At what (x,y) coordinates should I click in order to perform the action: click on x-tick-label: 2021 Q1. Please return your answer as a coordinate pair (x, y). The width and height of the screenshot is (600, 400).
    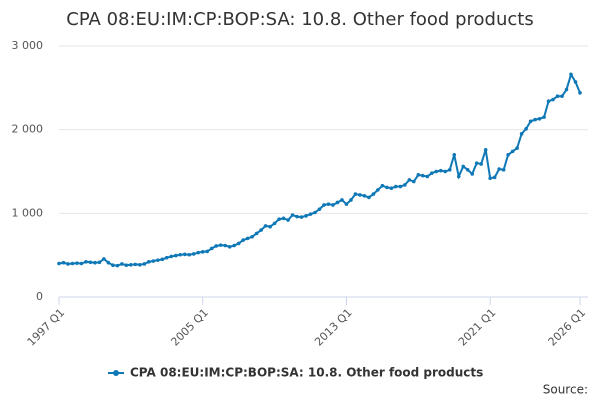
    Looking at the image, I should click on (477, 327).